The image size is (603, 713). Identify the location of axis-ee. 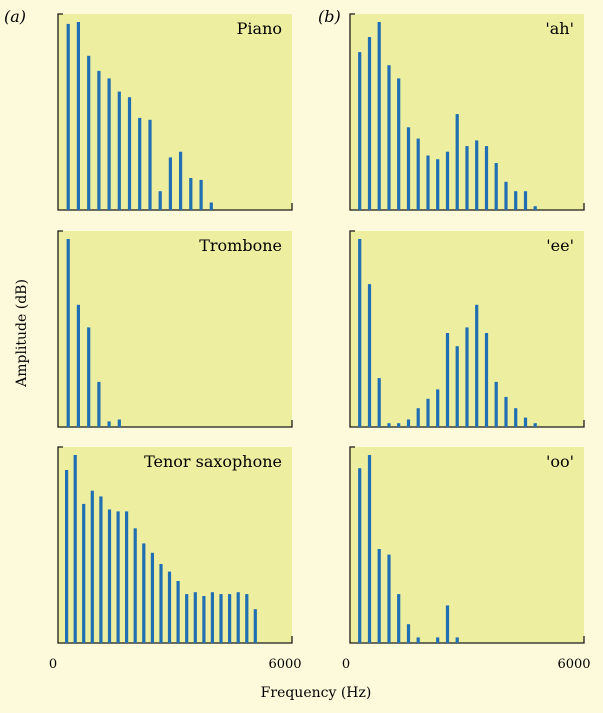
(467, 329).